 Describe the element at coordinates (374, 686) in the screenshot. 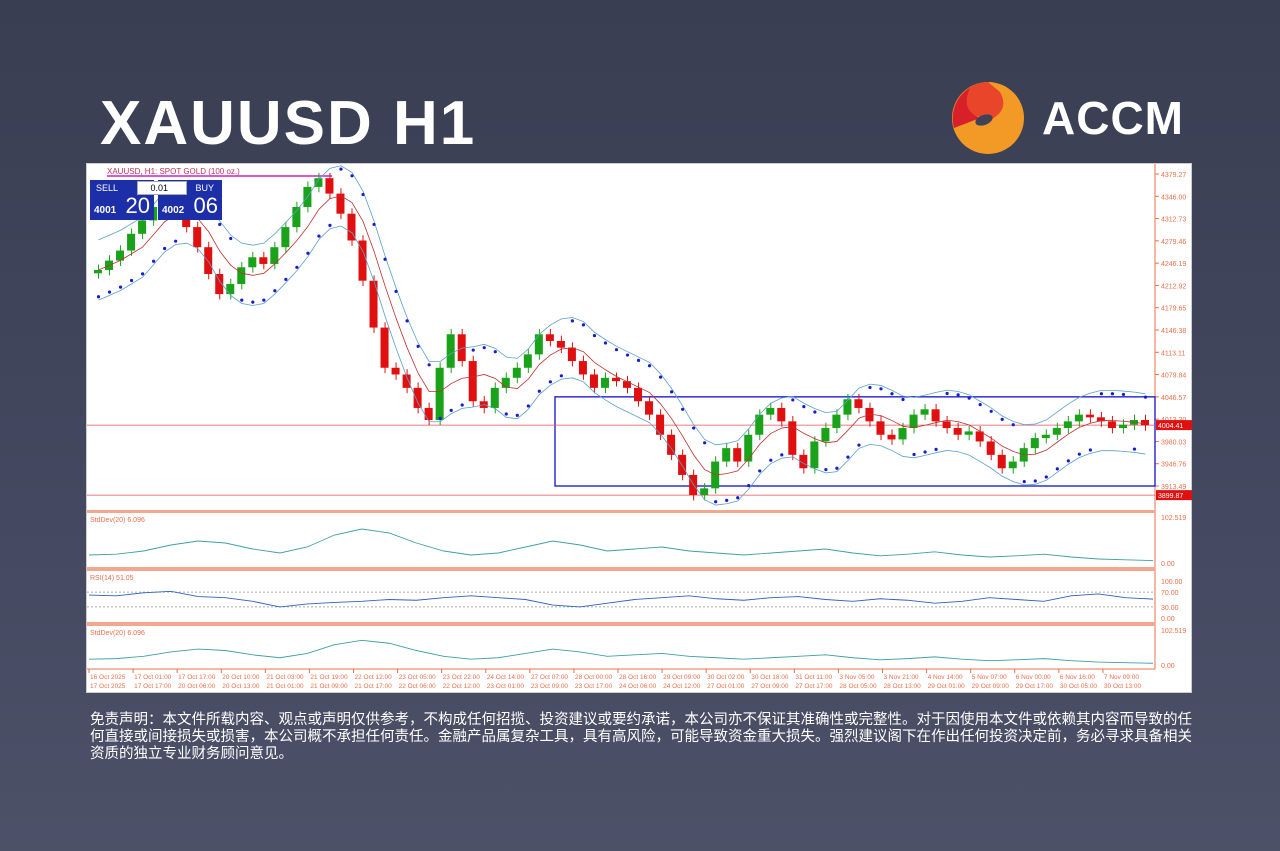

I see `x-tick-label-secondary: 21 Oct 17:00` at that location.